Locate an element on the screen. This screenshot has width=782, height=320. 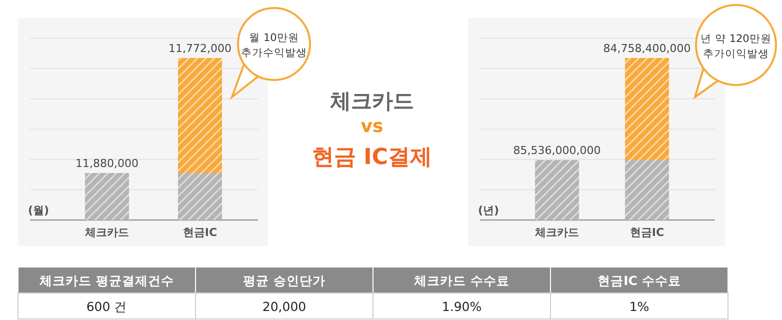
annotation: 85,536,000,000 is located at coordinates (557, 151).